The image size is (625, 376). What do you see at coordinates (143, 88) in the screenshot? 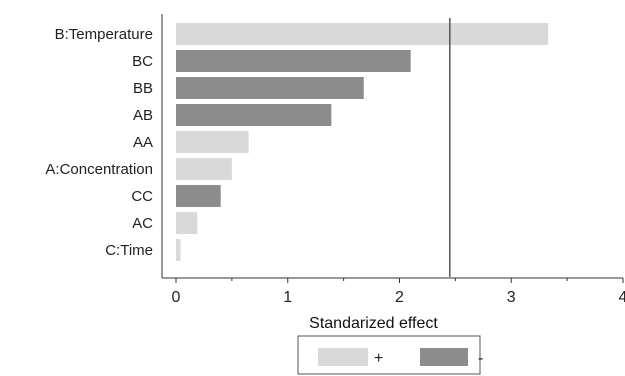
I see `category-label: BB` at bounding box center [143, 88].